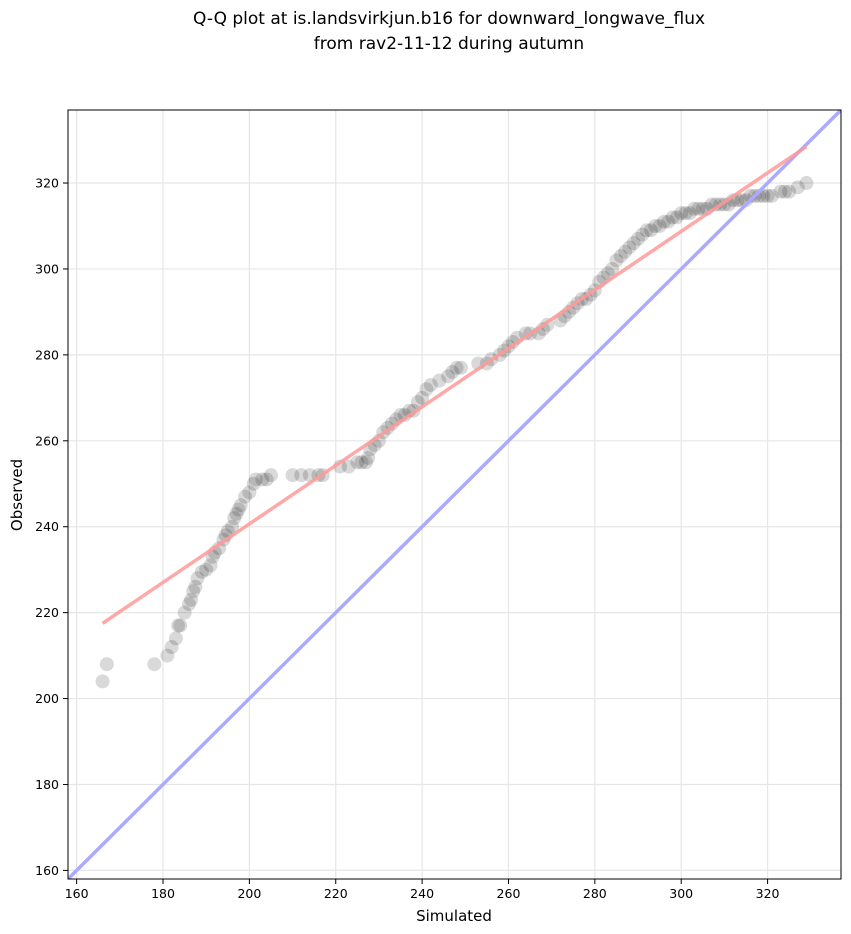 Image resolution: width=851 pixels, height=934 pixels. What do you see at coordinates (17, 495) in the screenshot?
I see `y-axis-label: Observed` at bounding box center [17, 495].